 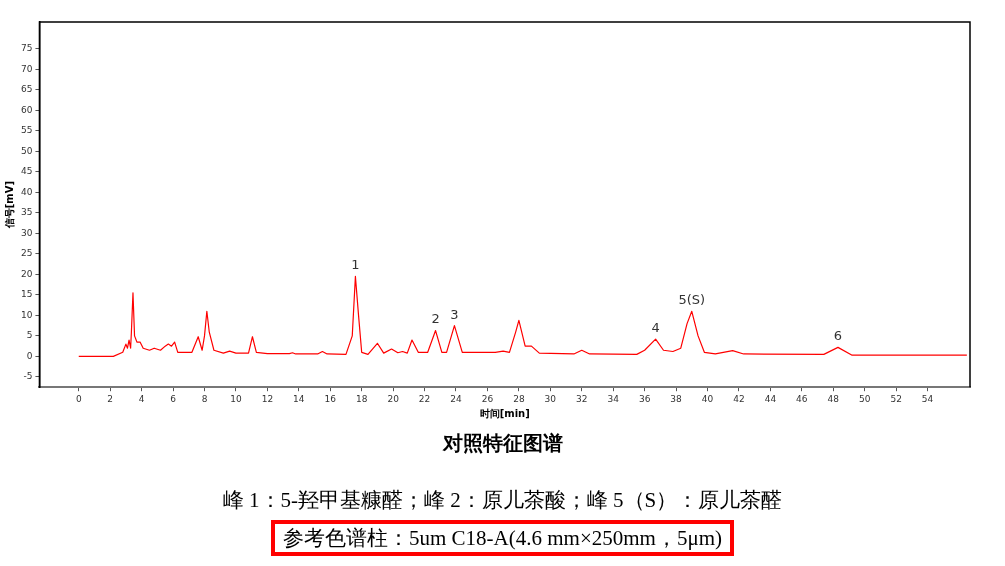 I want to click on text: 对照特征图谱, so click(x=502, y=443).